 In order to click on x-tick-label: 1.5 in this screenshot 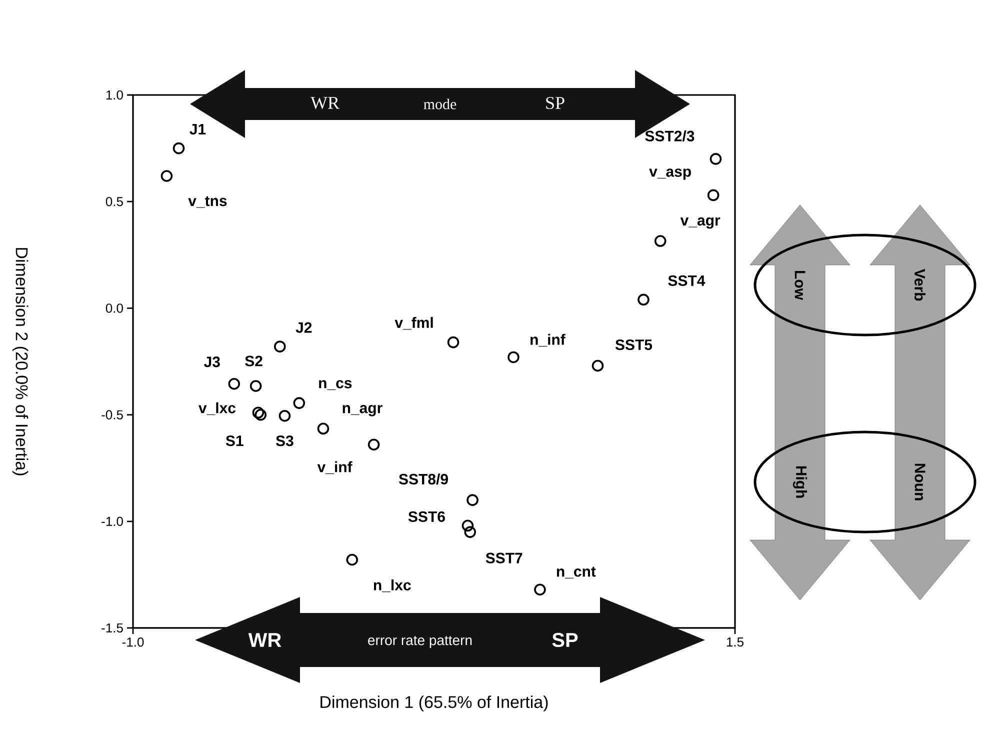, I will do `click(735, 642)`.